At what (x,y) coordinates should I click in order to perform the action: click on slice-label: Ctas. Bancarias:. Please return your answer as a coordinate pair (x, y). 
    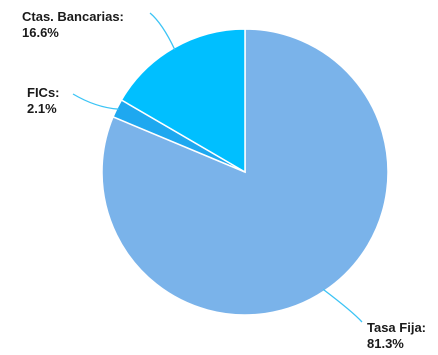
    Looking at the image, I should click on (73, 16).